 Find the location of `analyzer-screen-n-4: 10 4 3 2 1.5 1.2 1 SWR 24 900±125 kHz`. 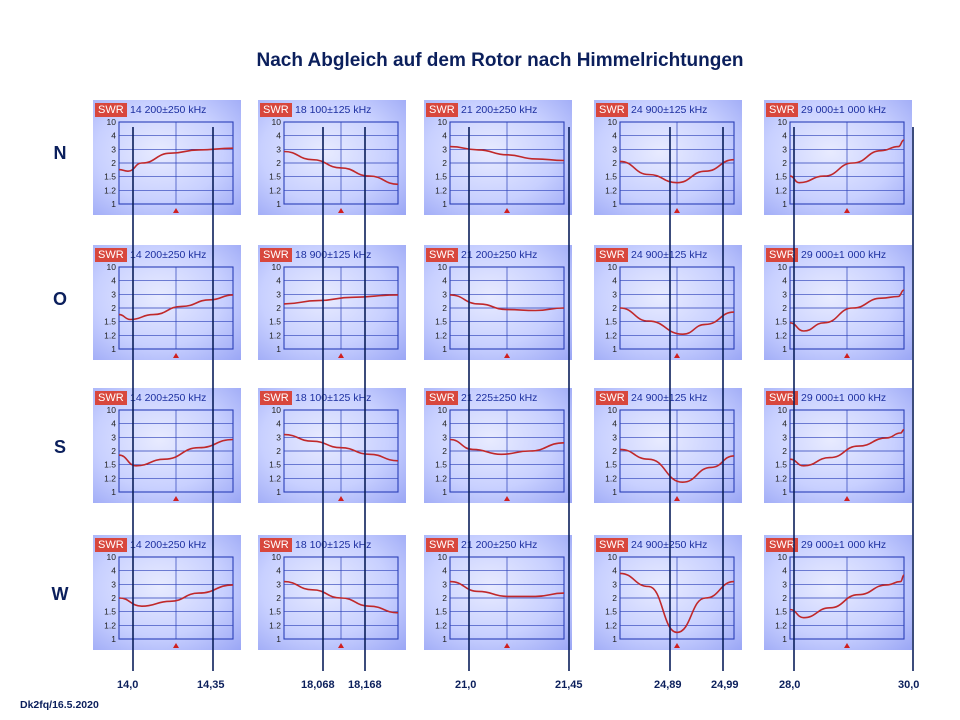

analyzer-screen-n-4: 10 4 3 2 1.5 1.2 1 SWR 24 900±125 kHz is located at coordinates (668, 157).